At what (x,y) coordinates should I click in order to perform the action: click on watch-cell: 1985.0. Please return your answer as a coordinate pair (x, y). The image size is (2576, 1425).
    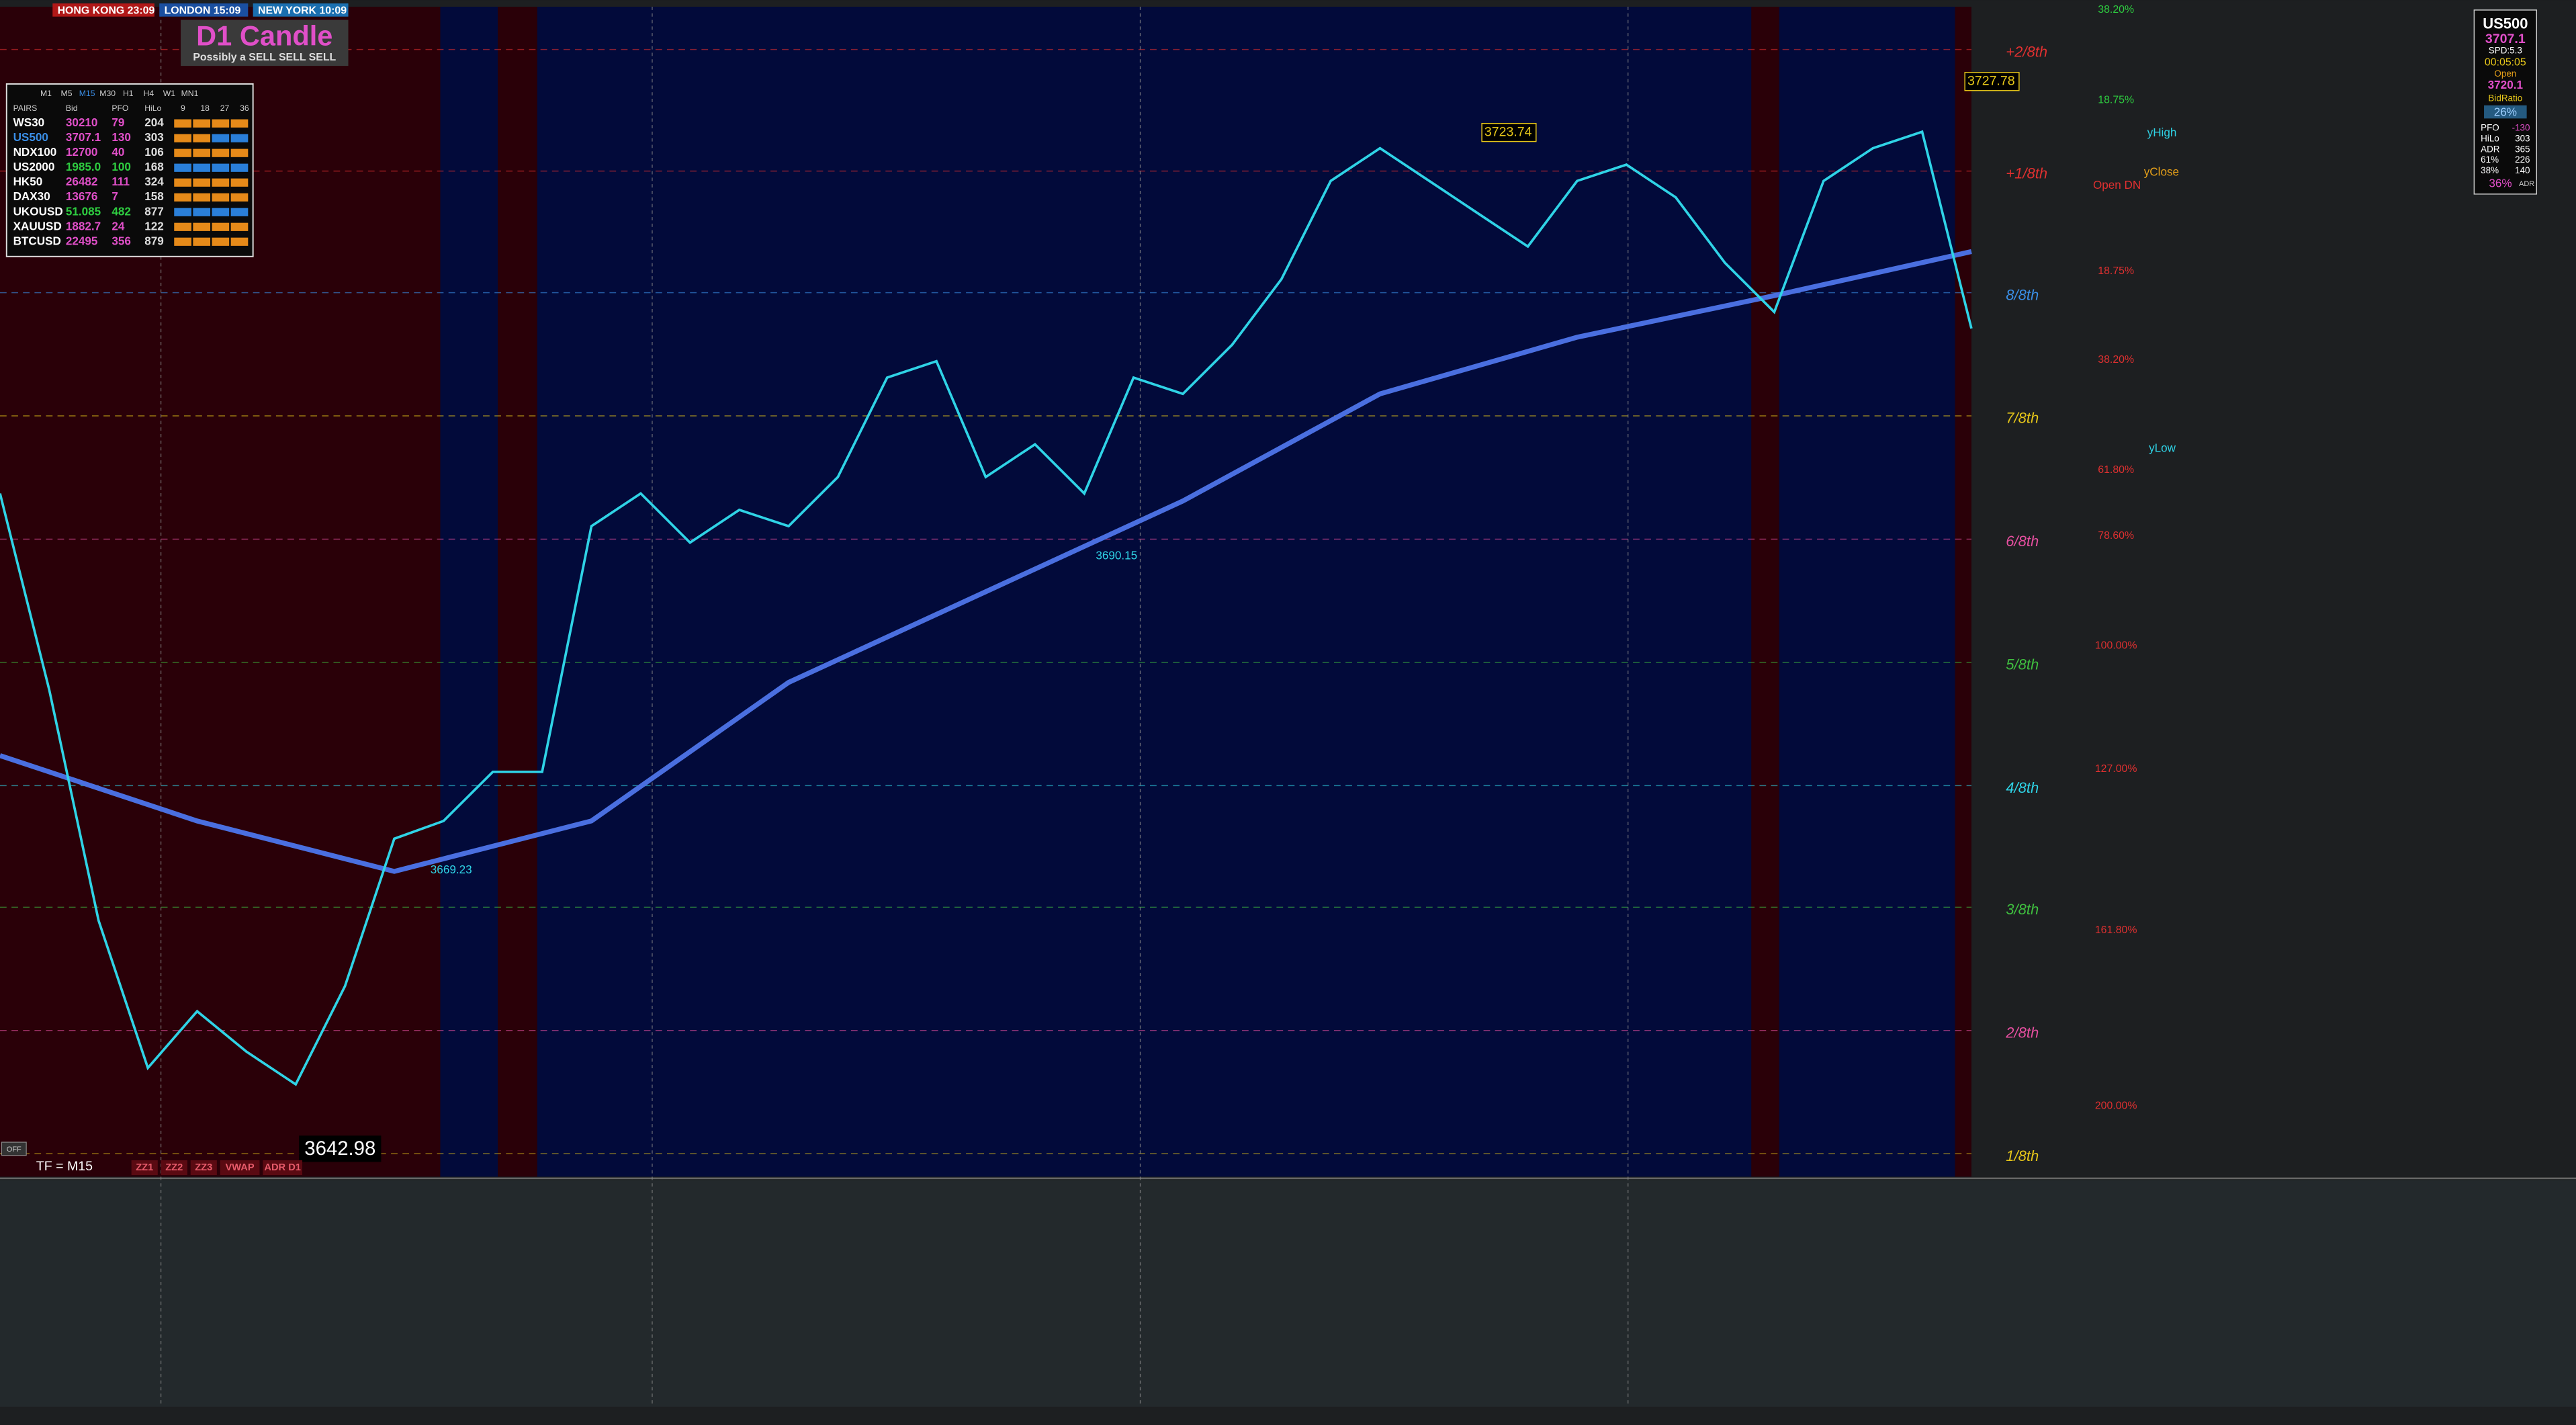
    Looking at the image, I should click on (84, 167).